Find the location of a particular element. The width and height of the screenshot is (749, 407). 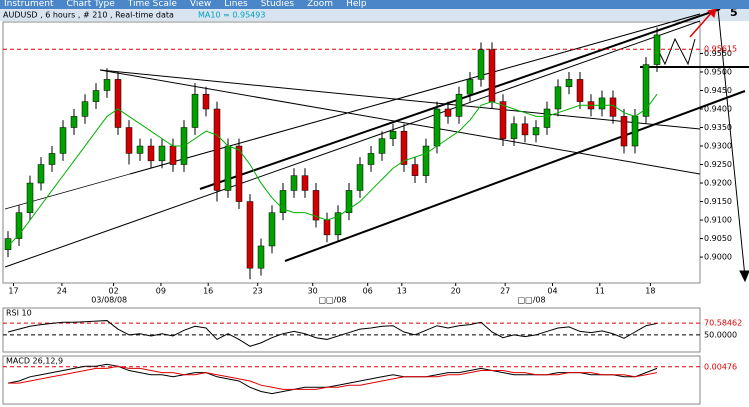

macd-frame is located at coordinates (351, 380).